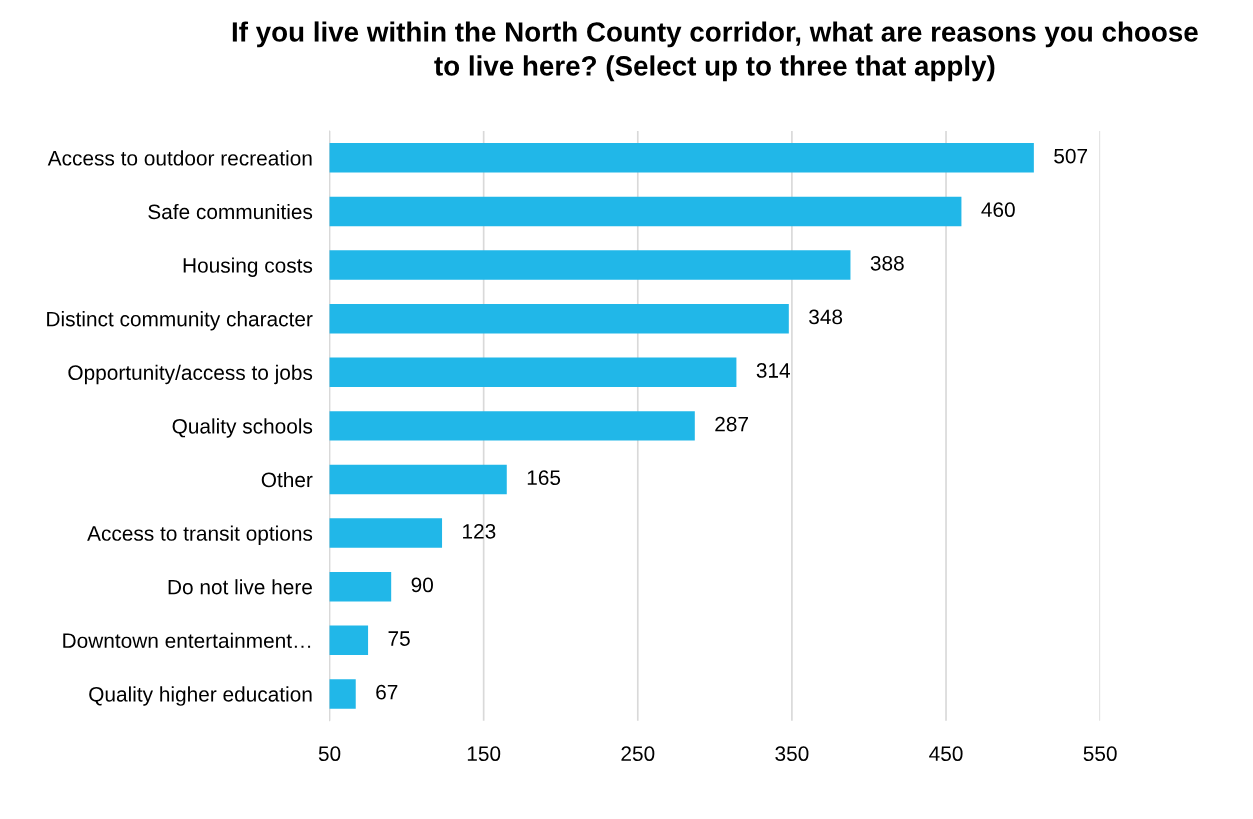 The height and width of the screenshot is (819, 1253). What do you see at coordinates (998, 210) in the screenshot?
I see `data-label: 460` at bounding box center [998, 210].